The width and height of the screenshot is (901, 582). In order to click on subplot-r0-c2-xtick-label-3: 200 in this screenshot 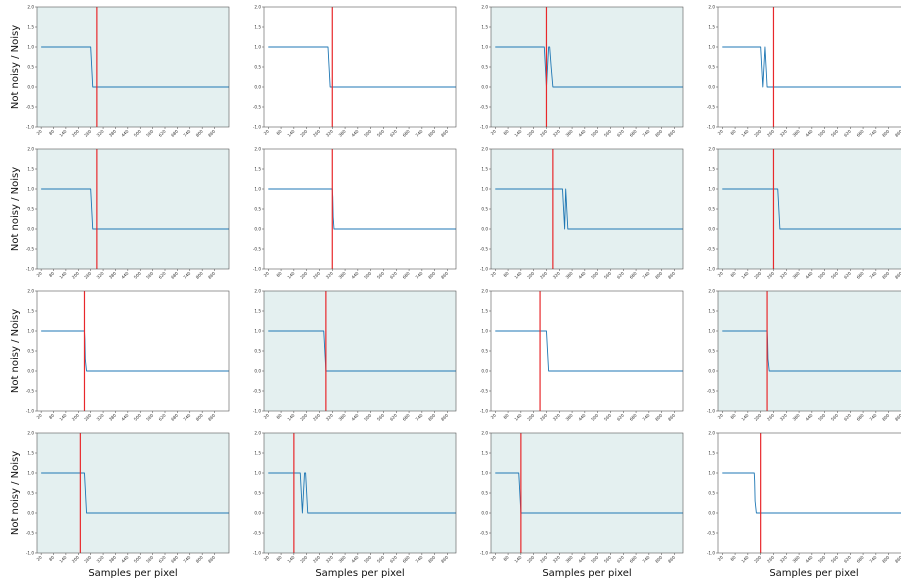, I will do `click(530, 132)`.